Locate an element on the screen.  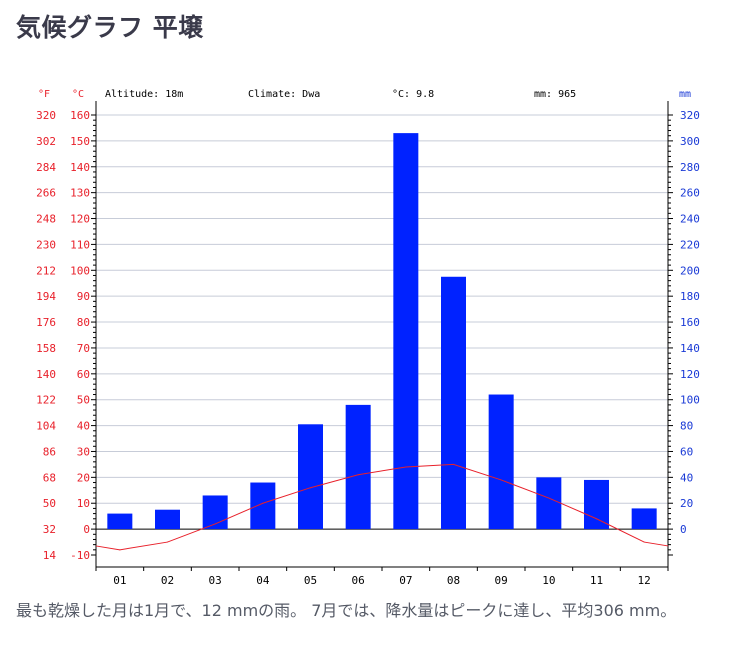
temperature-line is located at coordinates (382, 507).